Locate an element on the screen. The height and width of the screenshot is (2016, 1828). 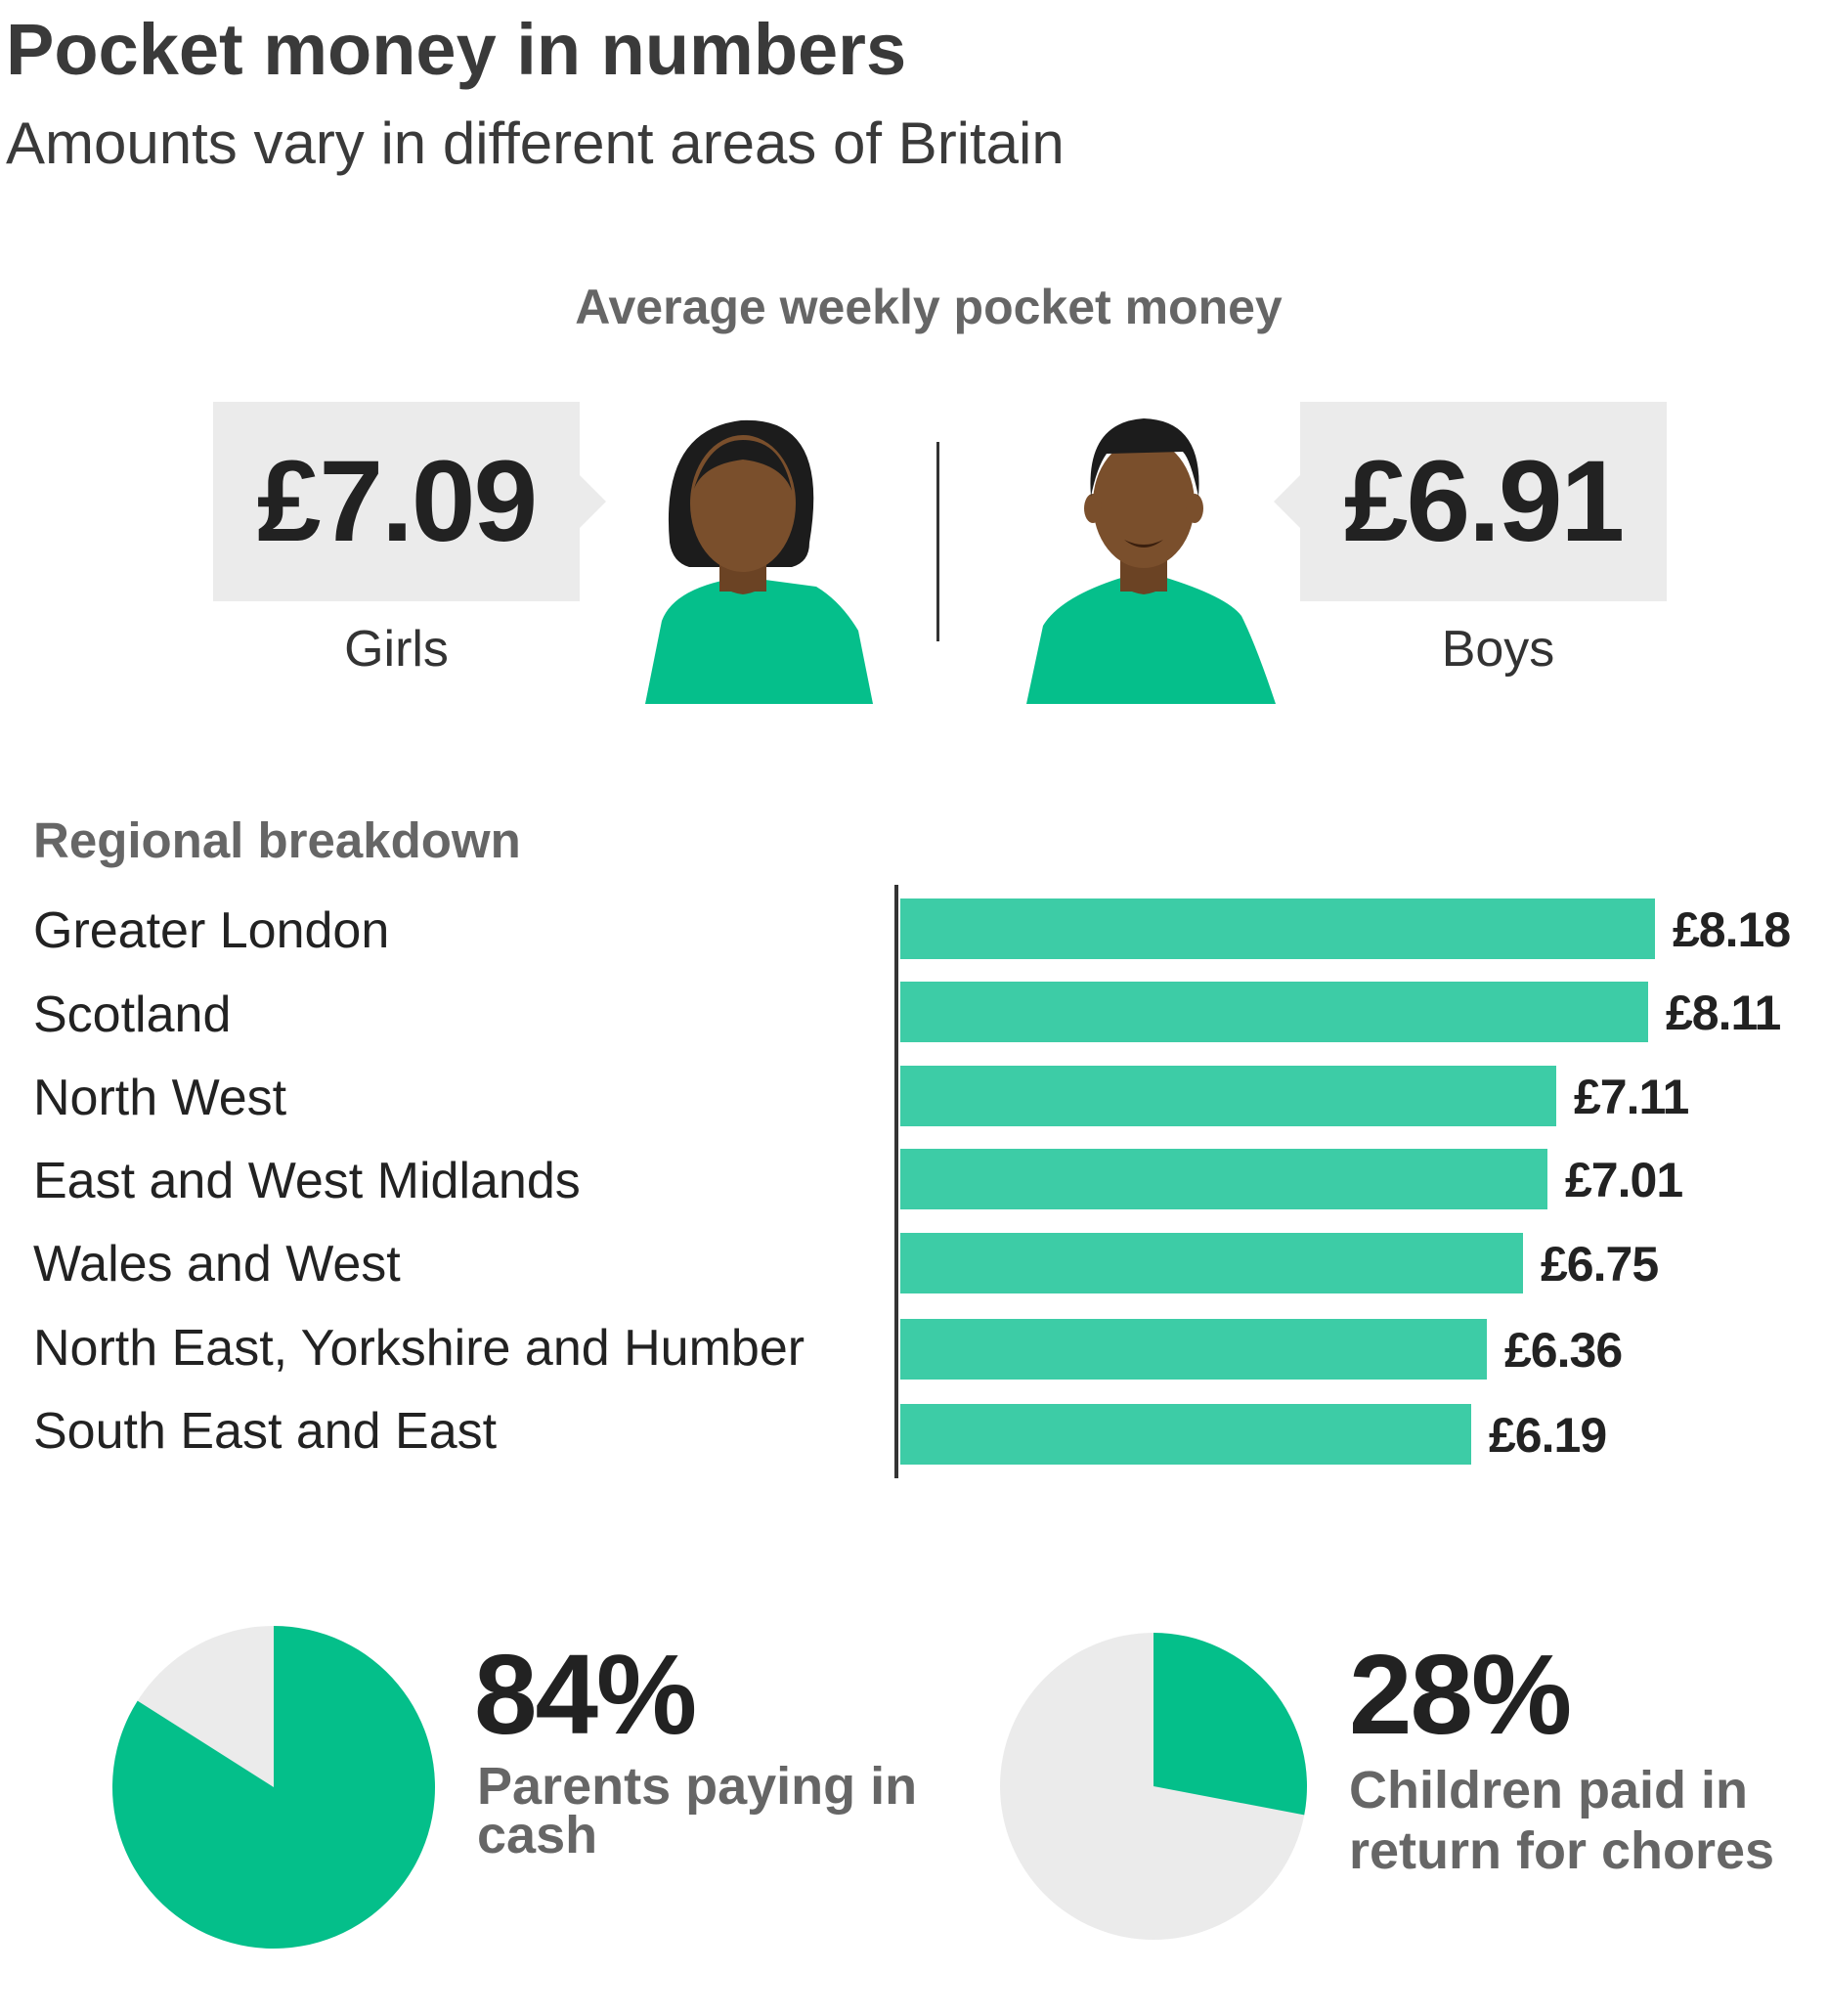
girl-avatar-icon is located at coordinates (759, 561).